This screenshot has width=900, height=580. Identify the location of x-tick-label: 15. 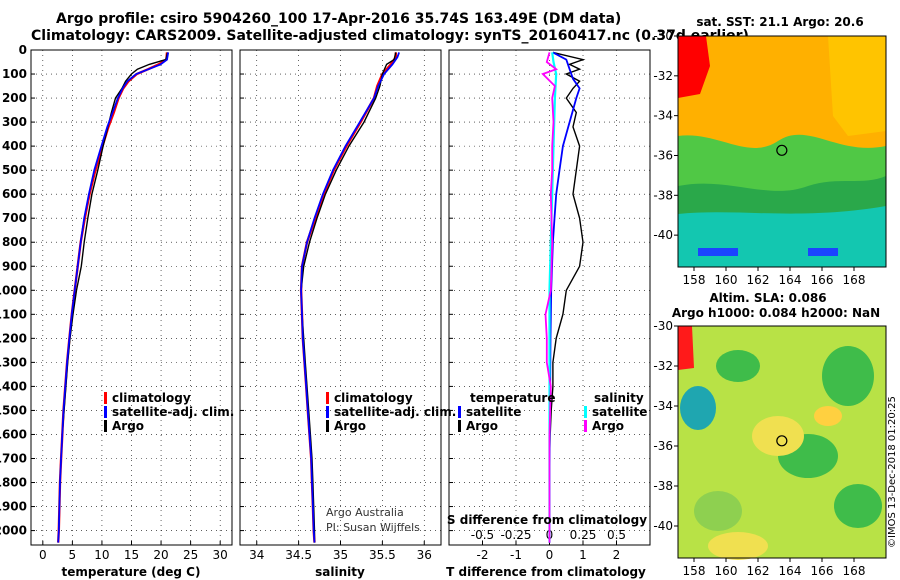
(131, 555).